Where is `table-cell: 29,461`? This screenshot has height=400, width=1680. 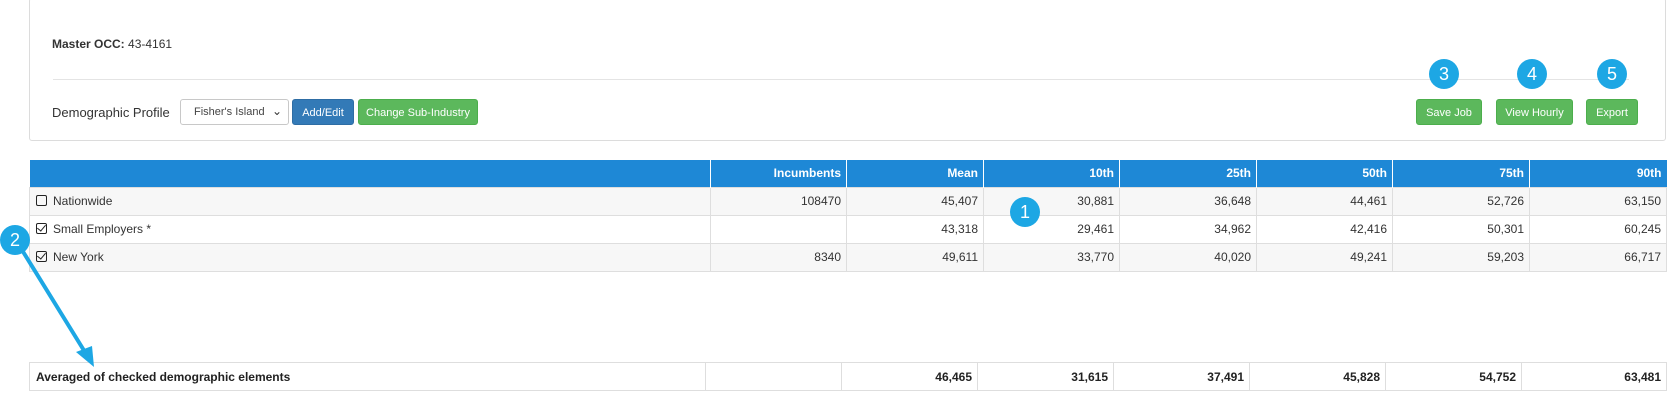
table-cell: 29,461 is located at coordinates (1051, 229).